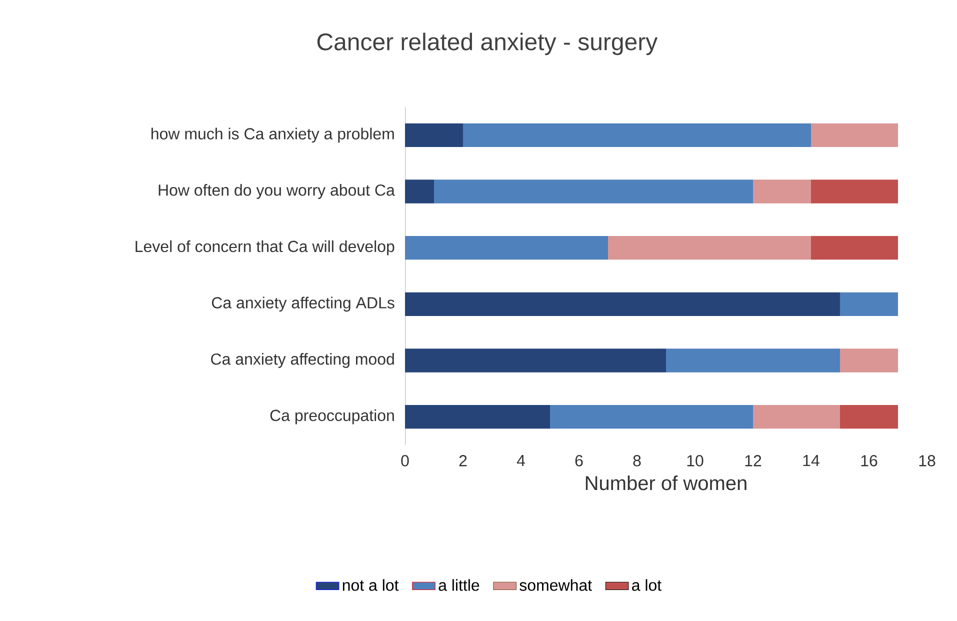 The height and width of the screenshot is (621, 957). I want to click on x-tick-label: 4, so click(520, 460).